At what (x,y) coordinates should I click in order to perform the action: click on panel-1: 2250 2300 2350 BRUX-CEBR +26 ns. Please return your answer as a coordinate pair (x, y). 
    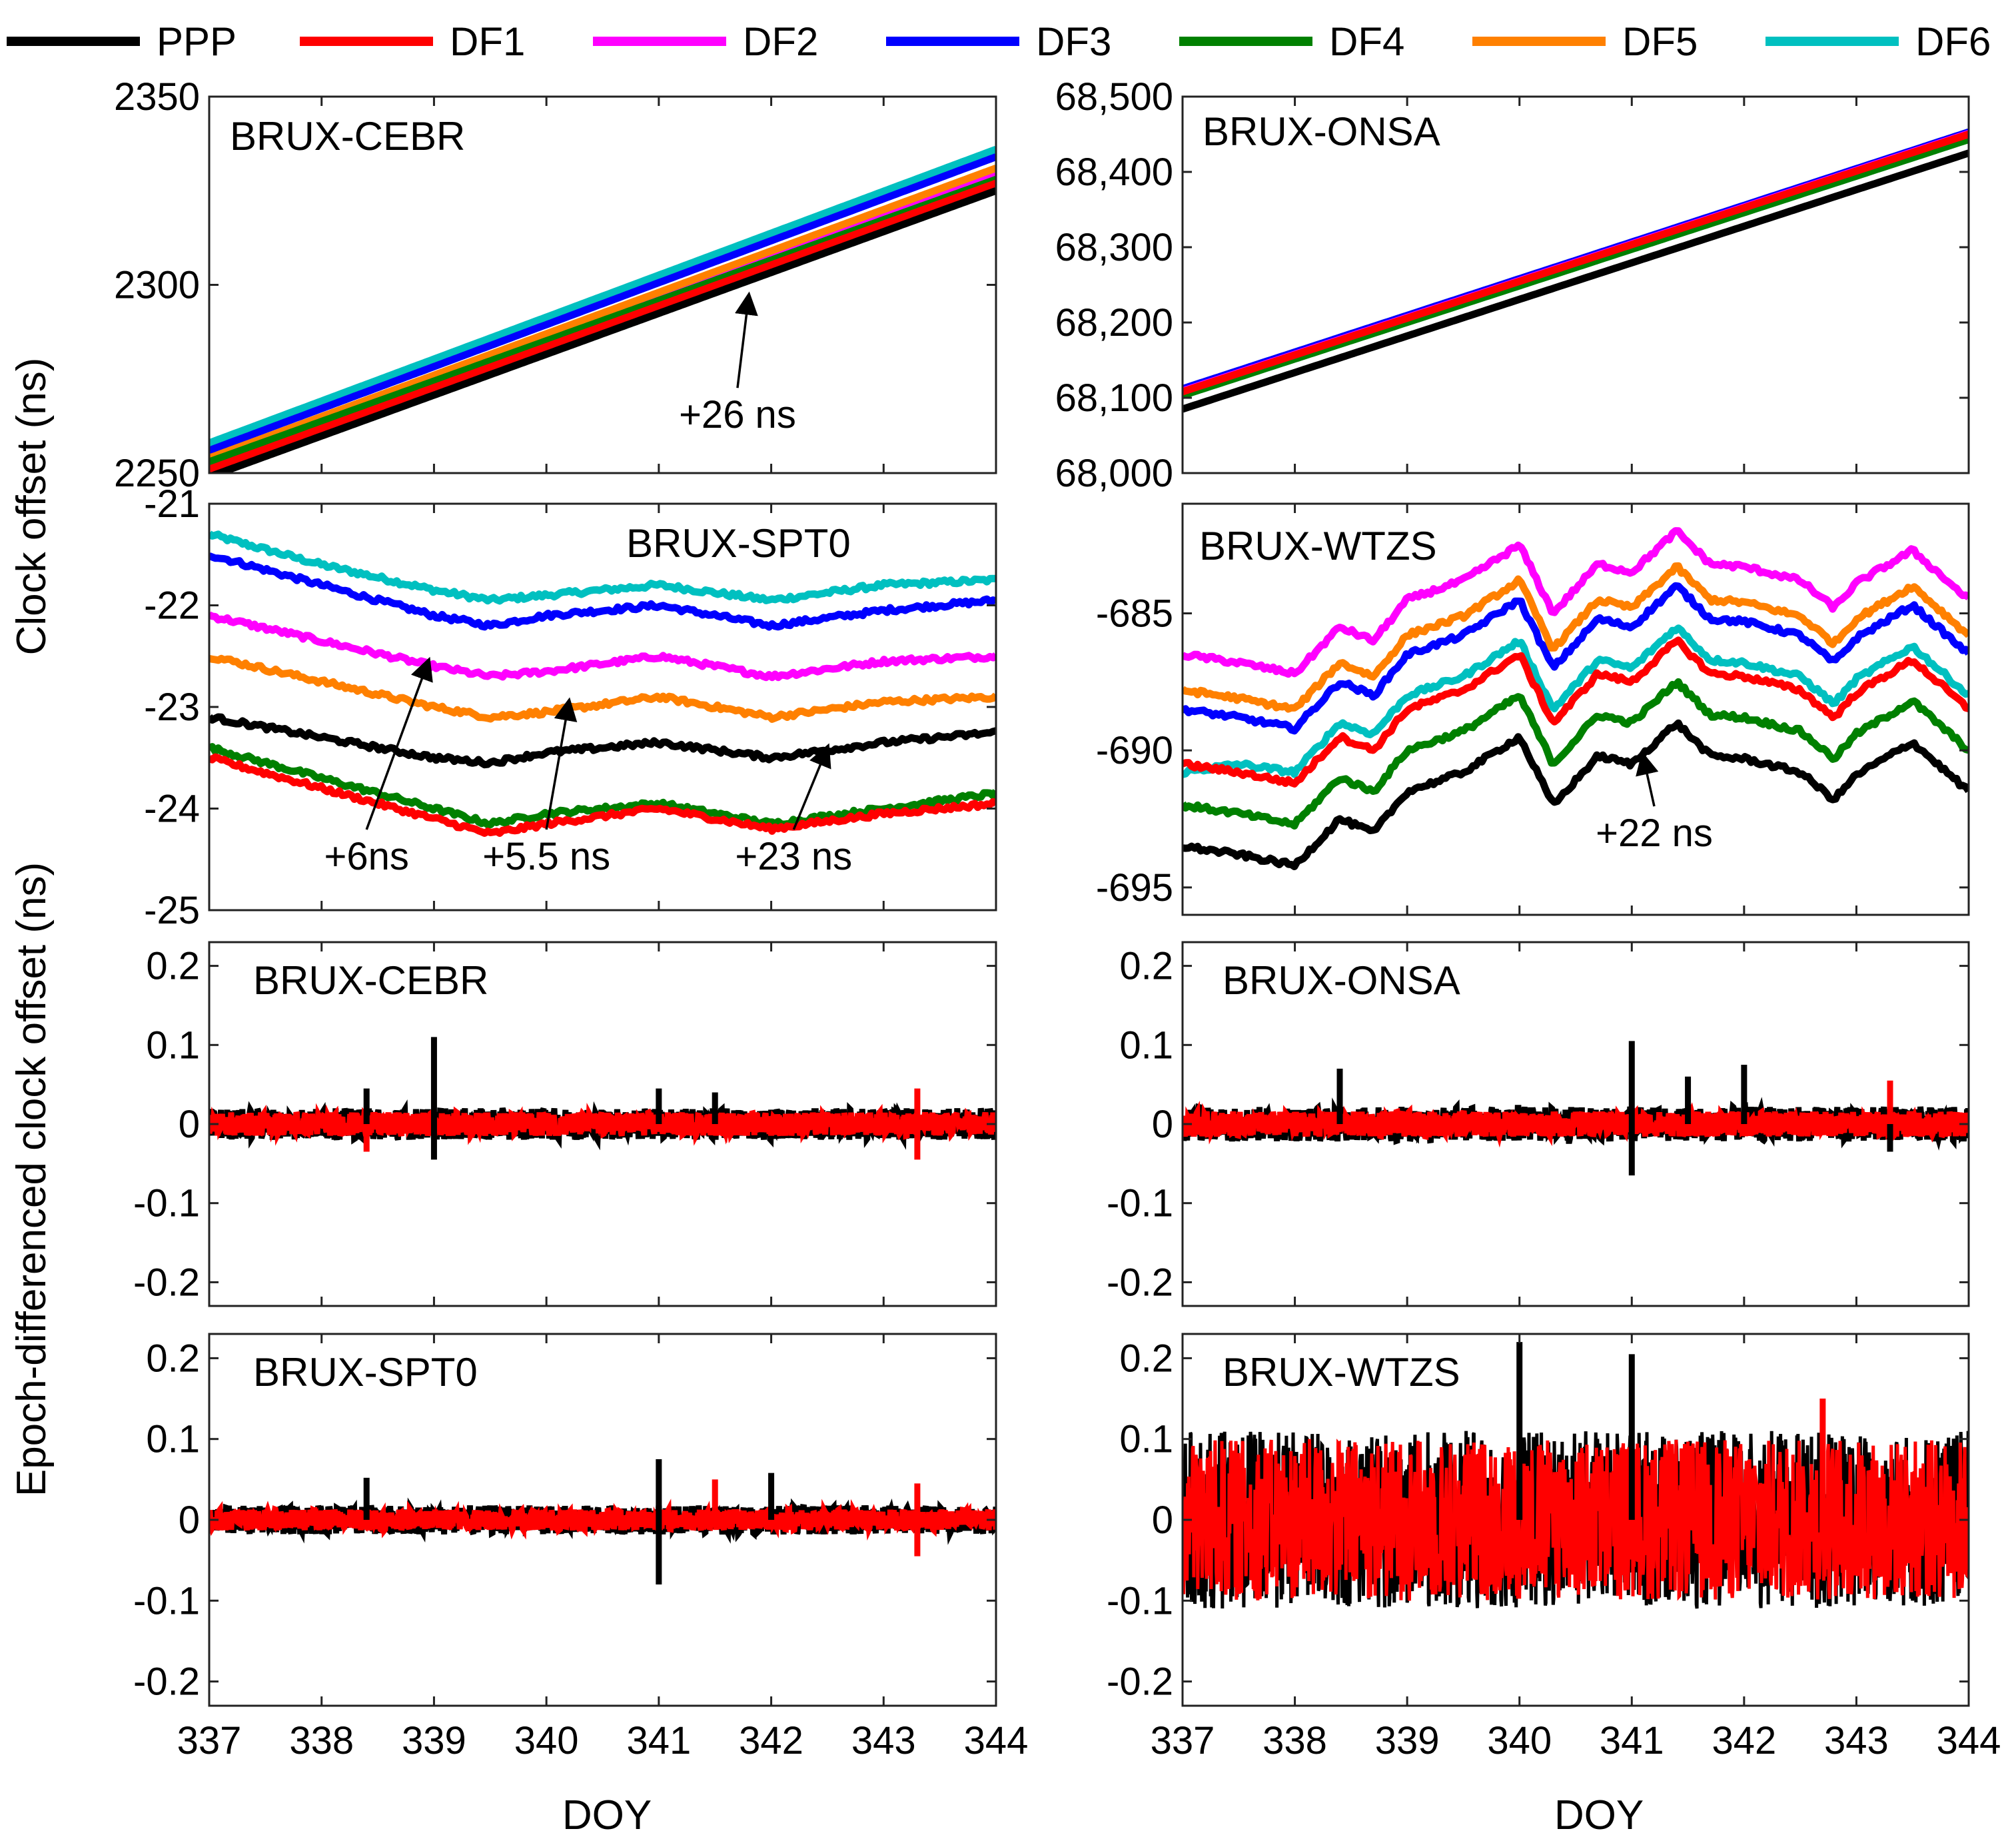
    Looking at the image, I should click on (555, 285).